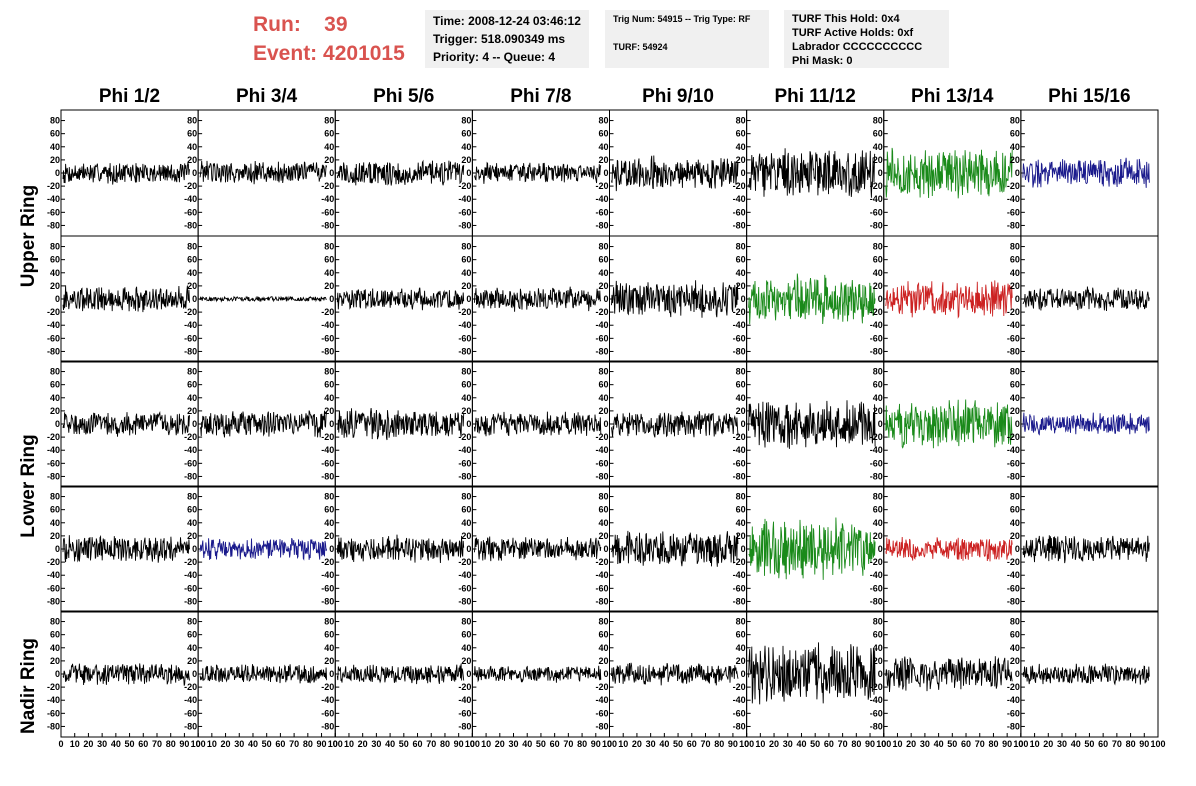  I want to click on column-header-7: Phi 13/14, so click(952, 96).